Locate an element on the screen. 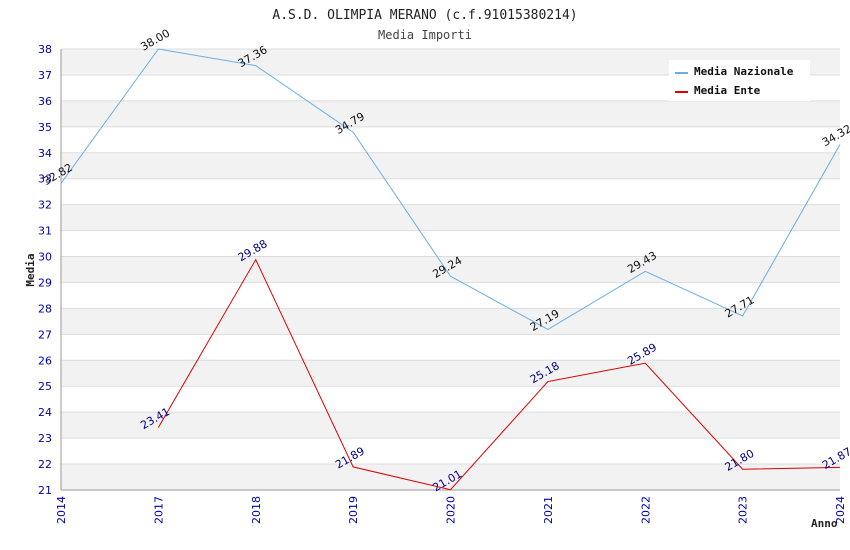 The image size is (850, 550). y-tick-label: 30 is located at coordinates (45, 257).